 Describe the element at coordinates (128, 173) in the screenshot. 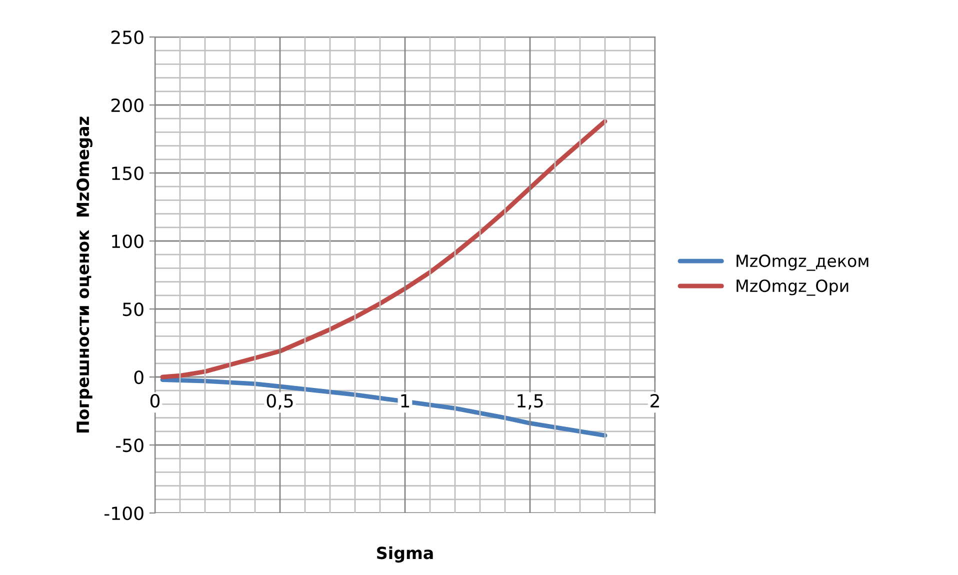

I see `y-tick-label: 150` at that location.